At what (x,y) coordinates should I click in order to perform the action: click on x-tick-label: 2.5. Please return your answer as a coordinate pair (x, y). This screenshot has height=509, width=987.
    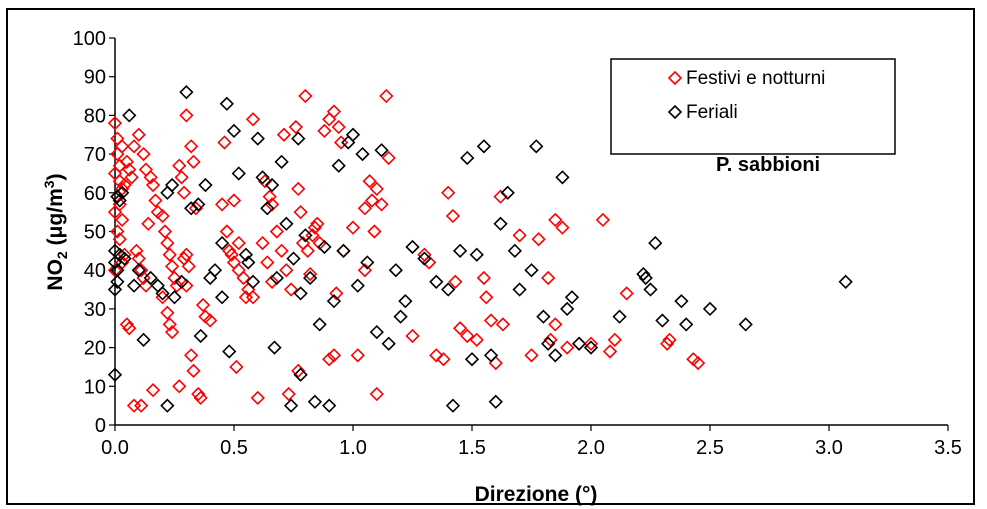
    Looking at the image, I should click on (710, 448).